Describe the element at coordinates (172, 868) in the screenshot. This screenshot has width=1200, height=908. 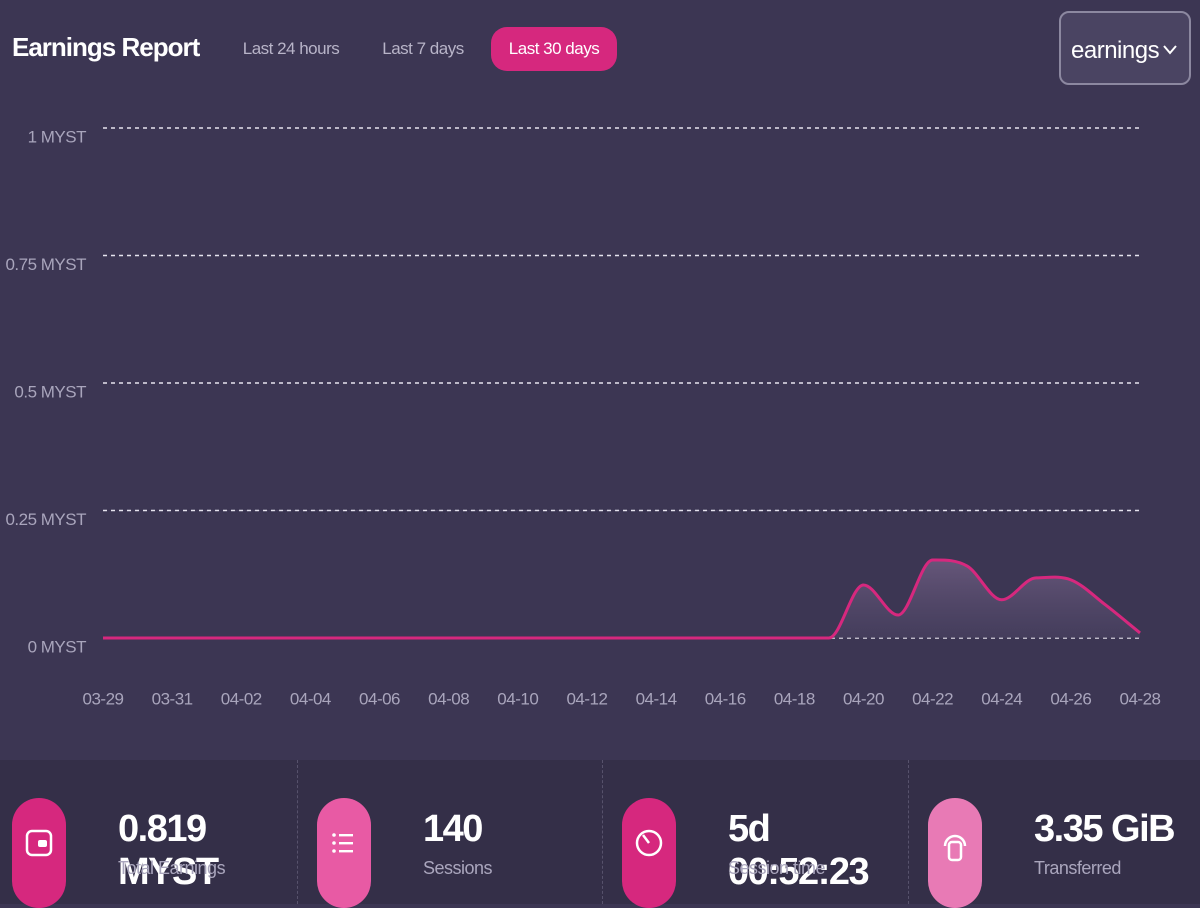
I see `stat-label: Total Earnings` at that location.